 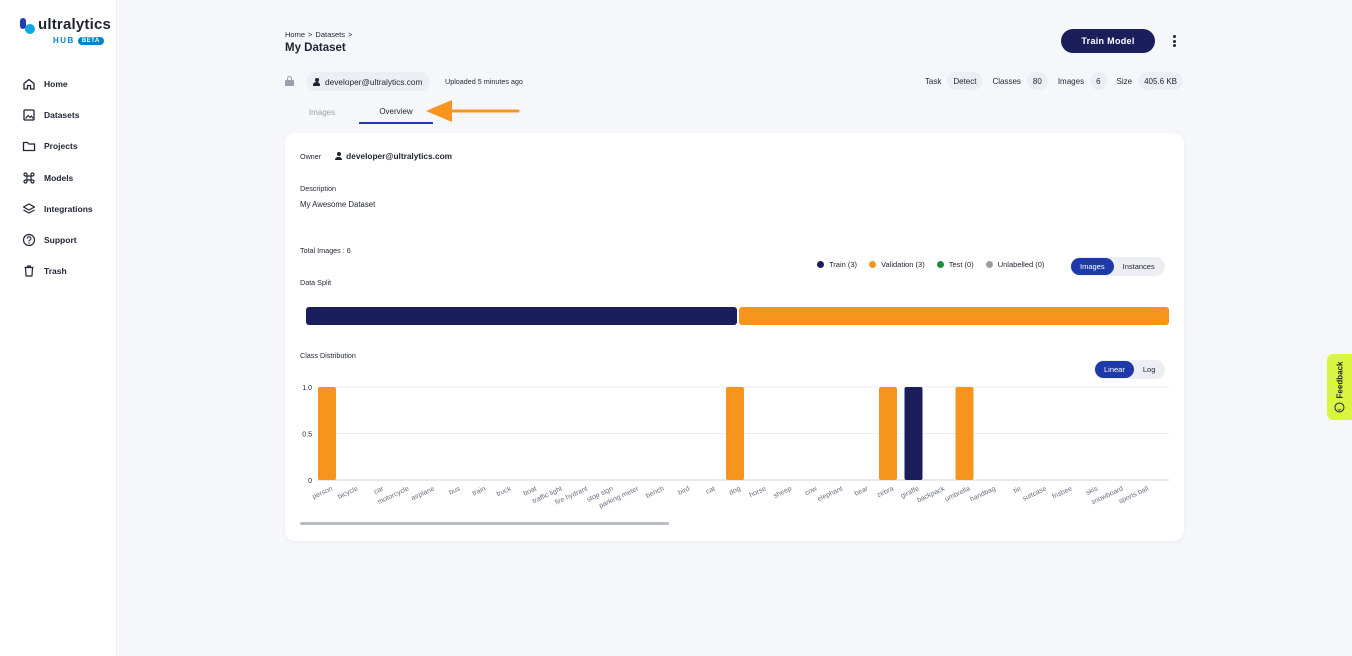 What do you see at coordinates (983, 494) in the screenshot?
I see `x-tick-label: handbag` at bounding box center [983, 494].